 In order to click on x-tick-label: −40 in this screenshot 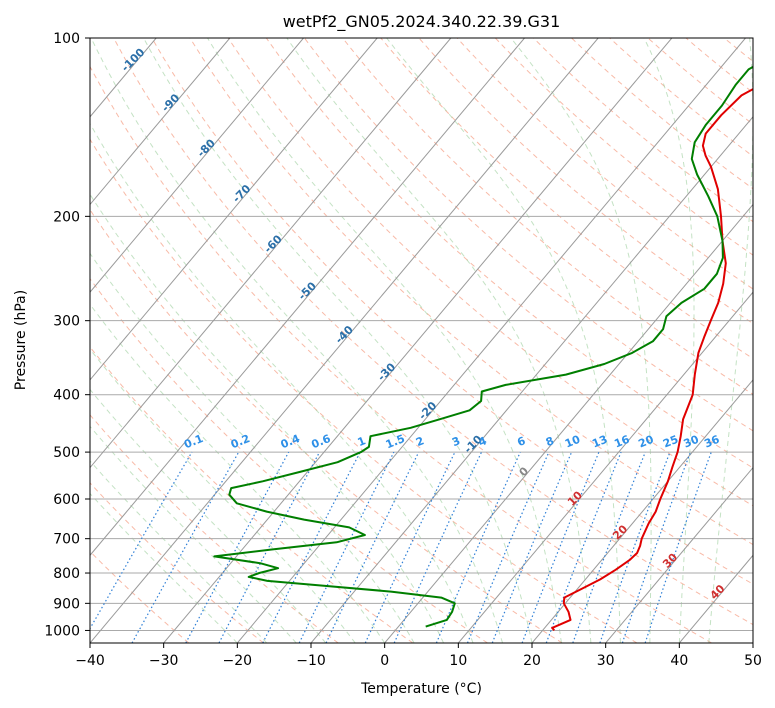, I will do `click(90, 661)`.